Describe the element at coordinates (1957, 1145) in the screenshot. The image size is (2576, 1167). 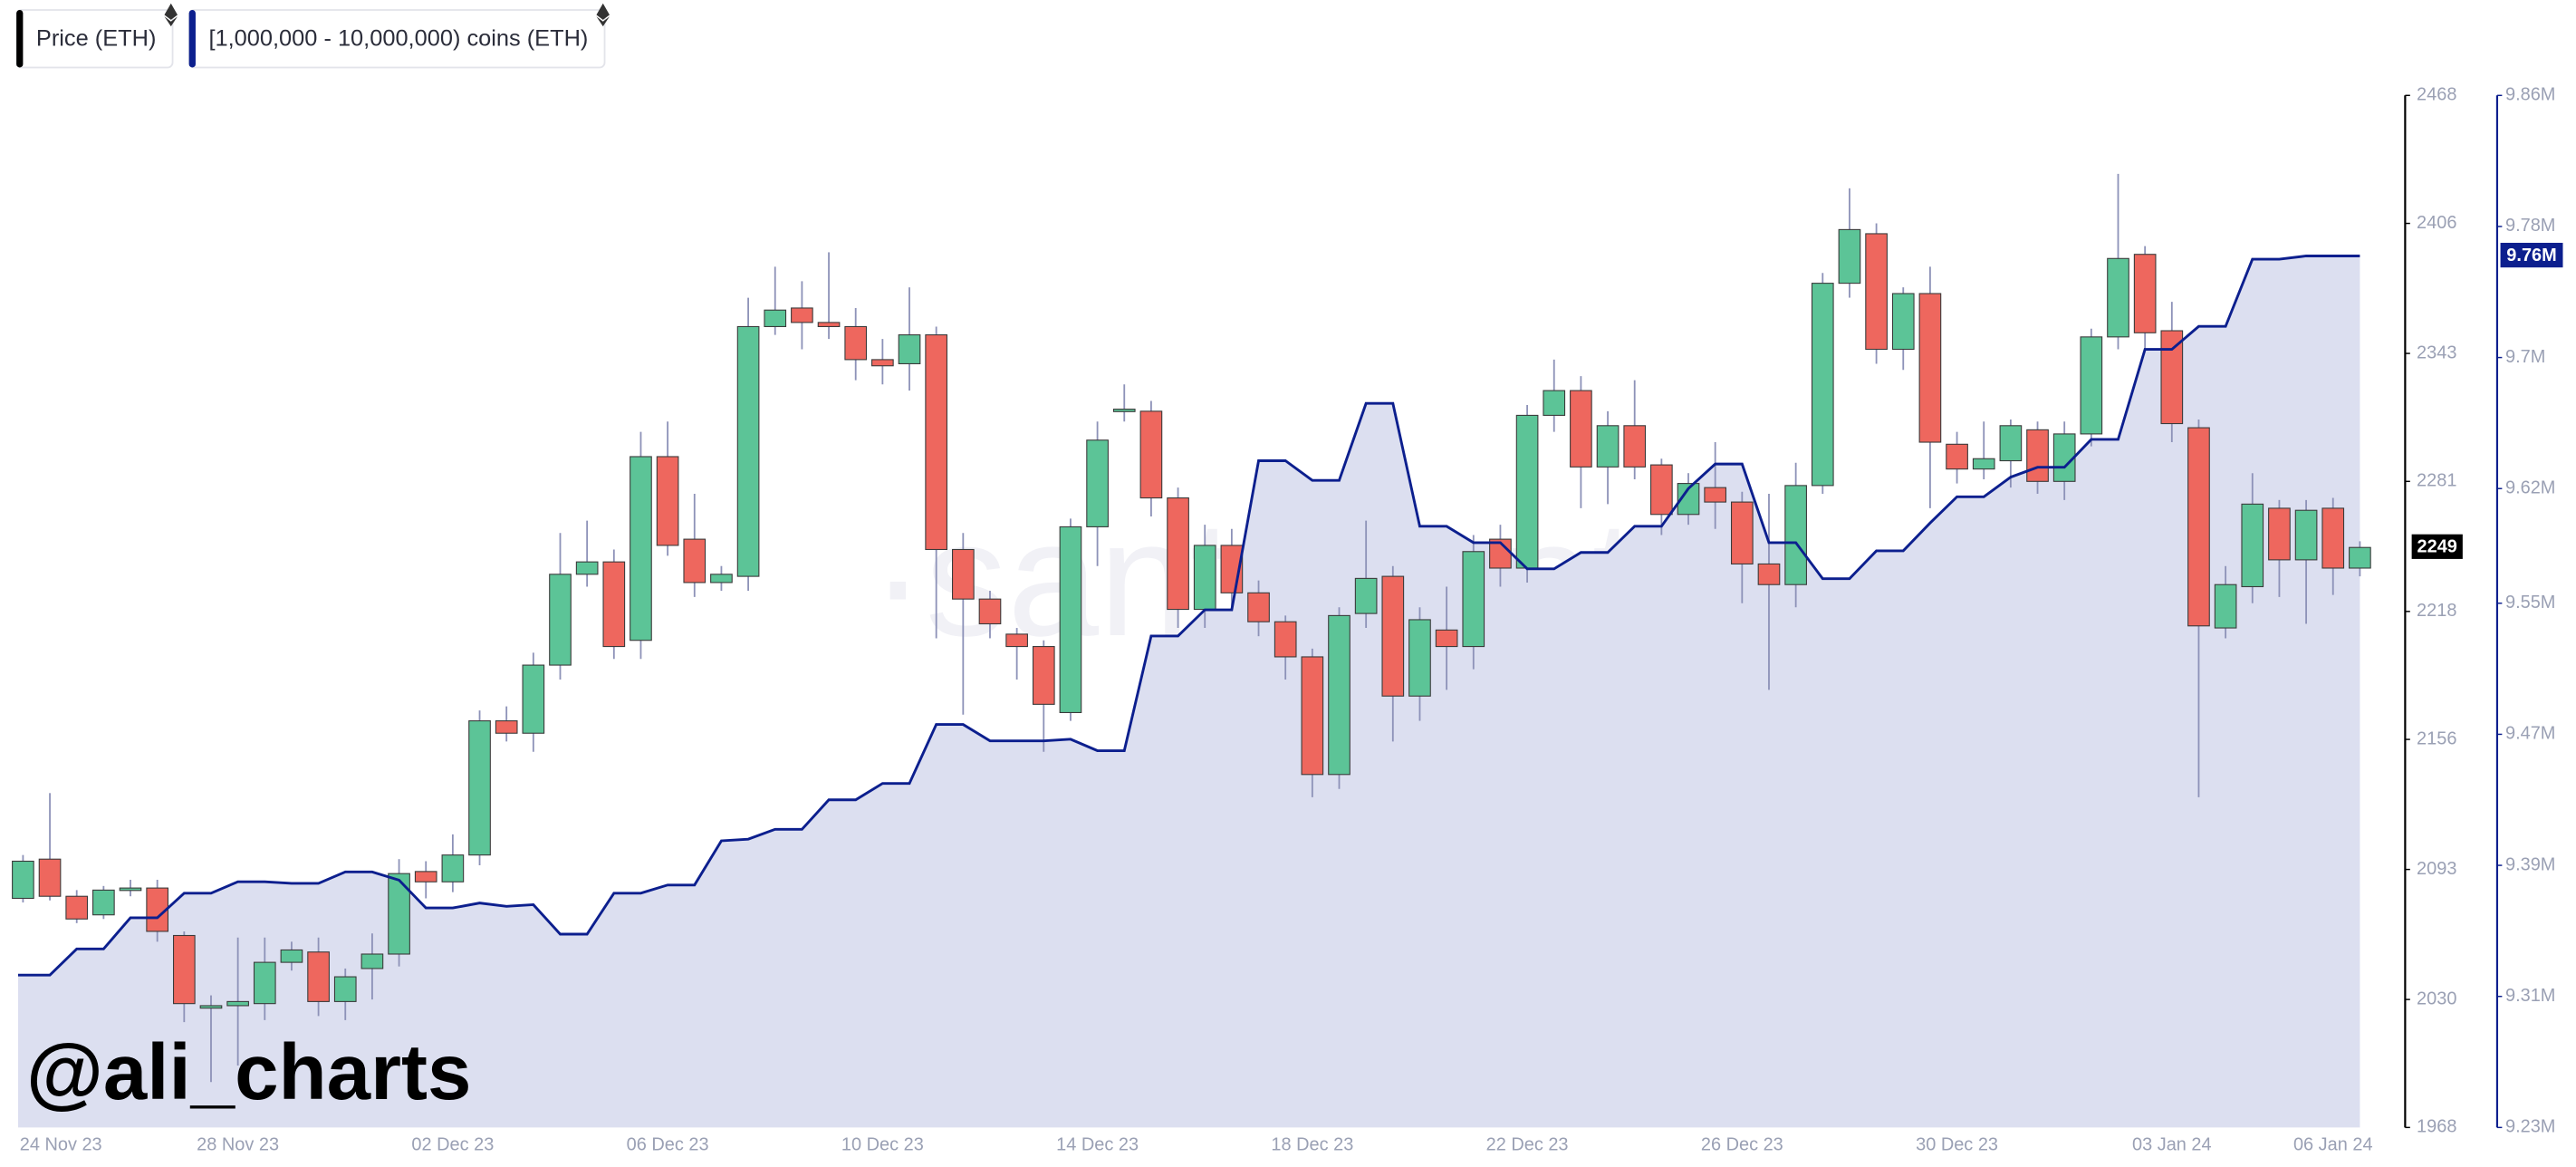
I see `x-tick-label: 30 Dec 23` at that location.